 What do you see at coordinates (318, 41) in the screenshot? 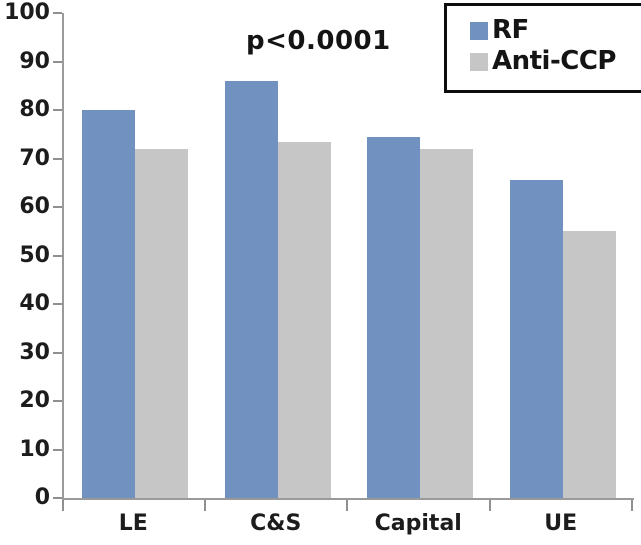
I see `p-value-annotation: p<0.0001` at bounding box center [318, 41].